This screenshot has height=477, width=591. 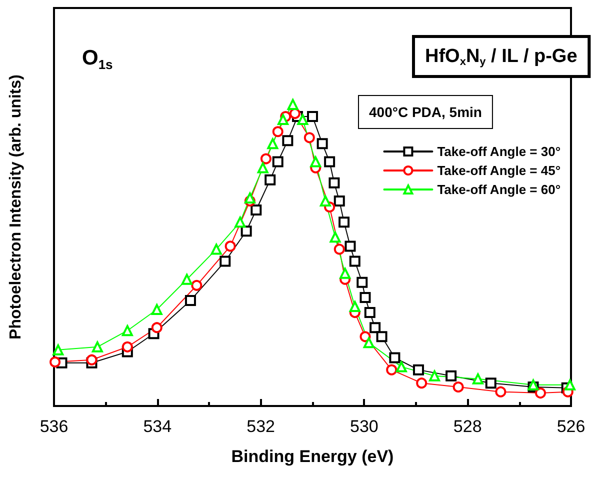 What do you see at coordinates (157, 426) in the screenshot?
I see `x-tick-label: 534` at bounding box center [157, 426].